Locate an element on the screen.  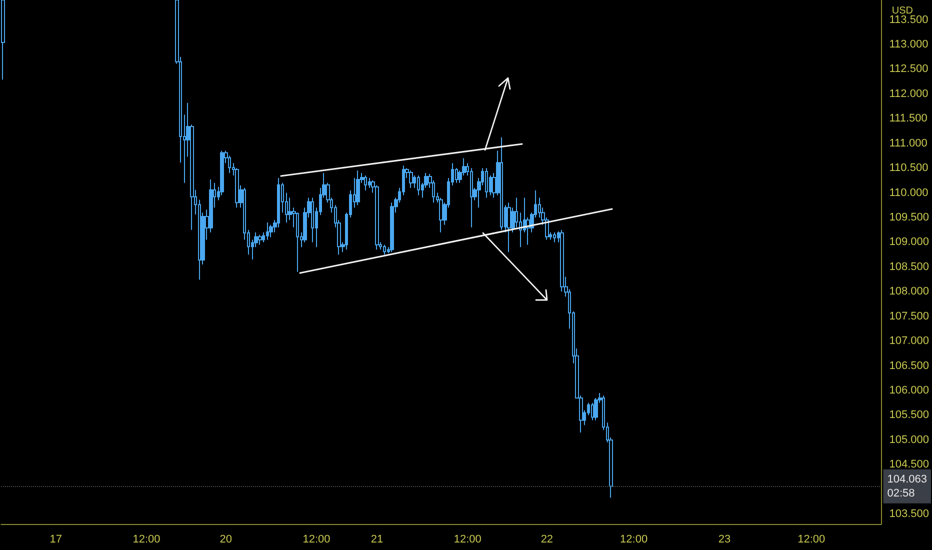
y-tick-label: 112.000 is located at coordinates (908, 94).